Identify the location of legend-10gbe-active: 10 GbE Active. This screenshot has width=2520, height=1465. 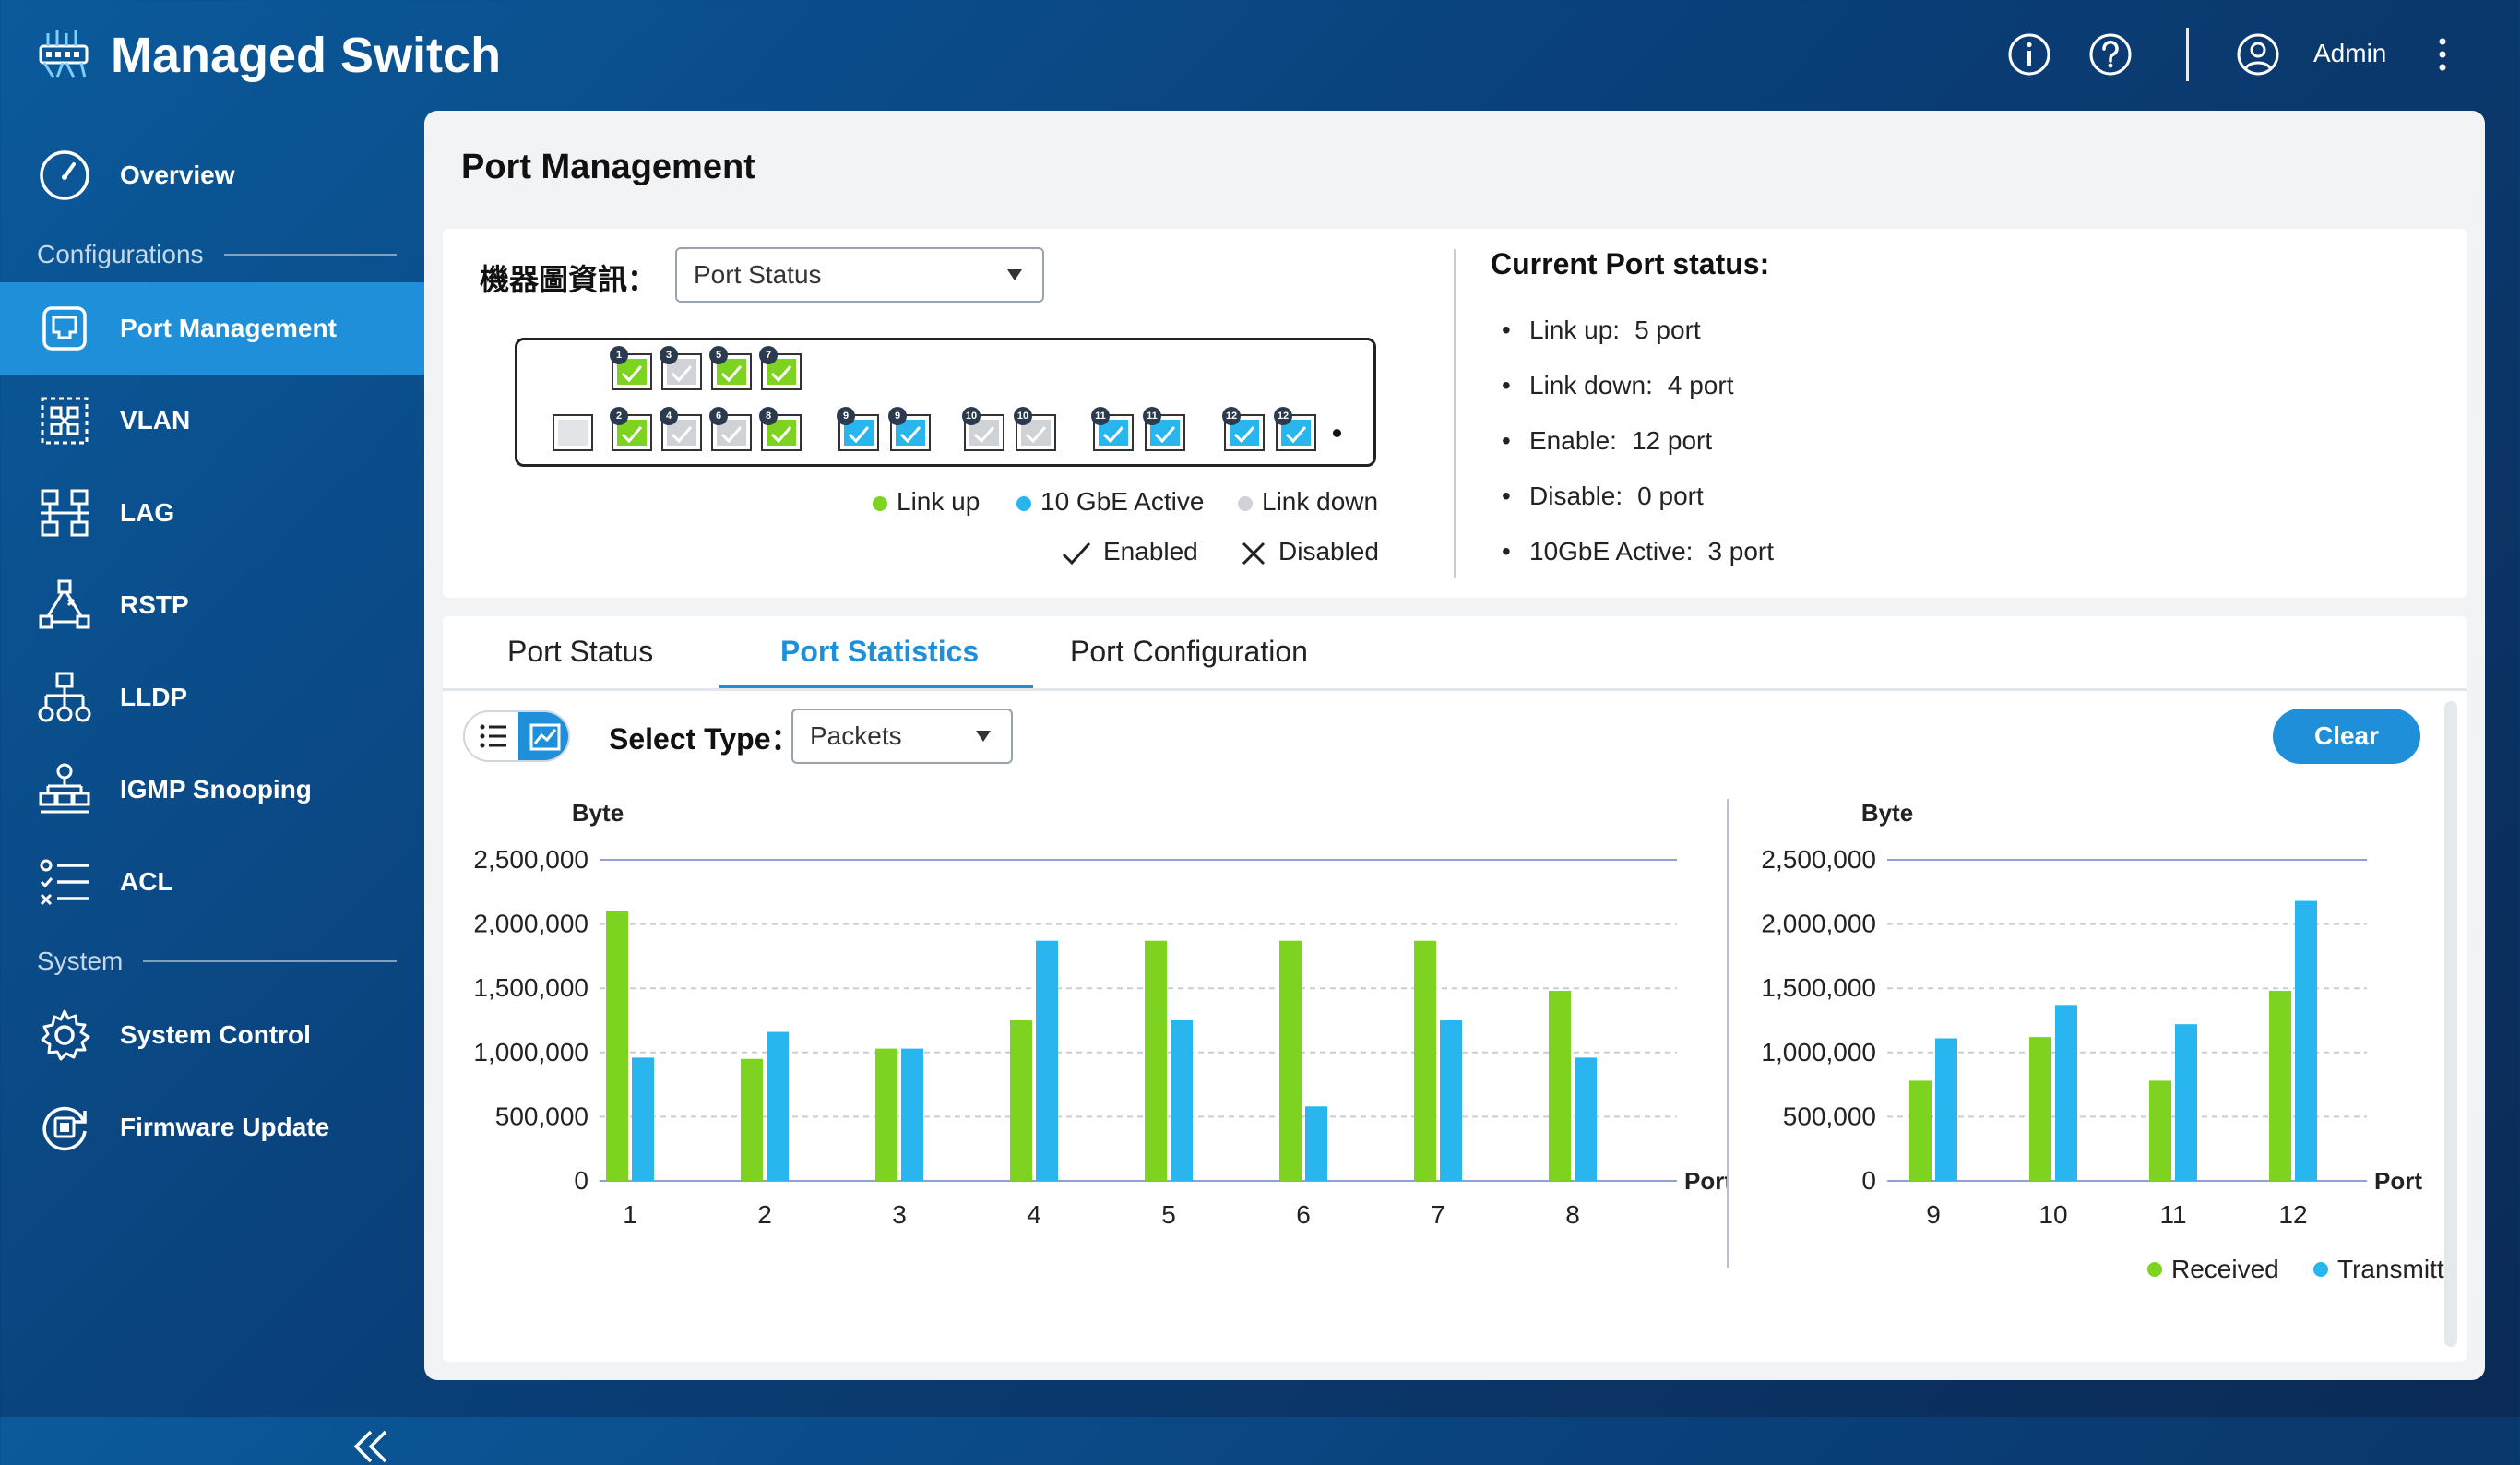
(1110, 502).